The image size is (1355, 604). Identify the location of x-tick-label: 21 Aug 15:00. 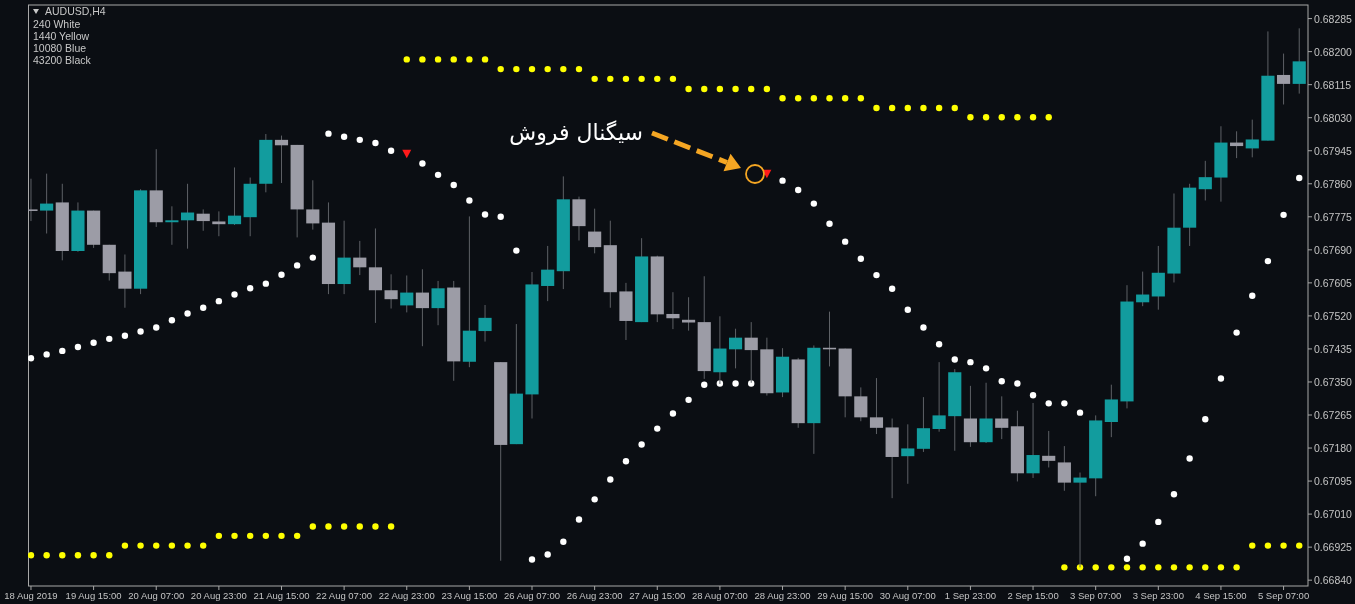
(281, 595).